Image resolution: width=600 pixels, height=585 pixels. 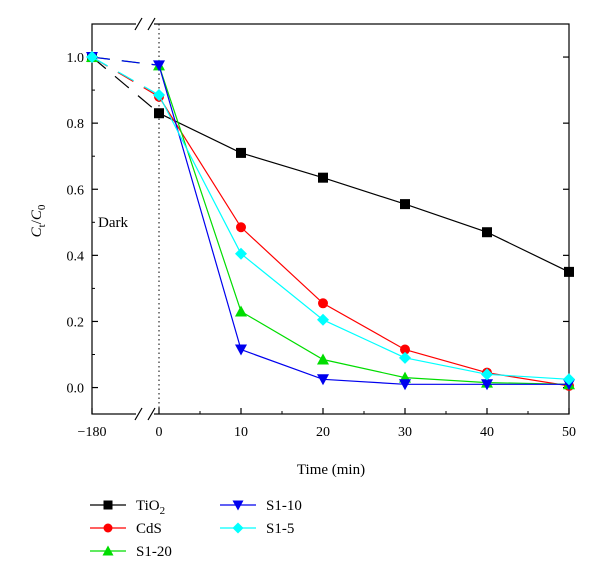 What do you see at coordinates (150, 507) in the screenshot?
I see `legend-label: TiO2` at bounding box center [150, 507].